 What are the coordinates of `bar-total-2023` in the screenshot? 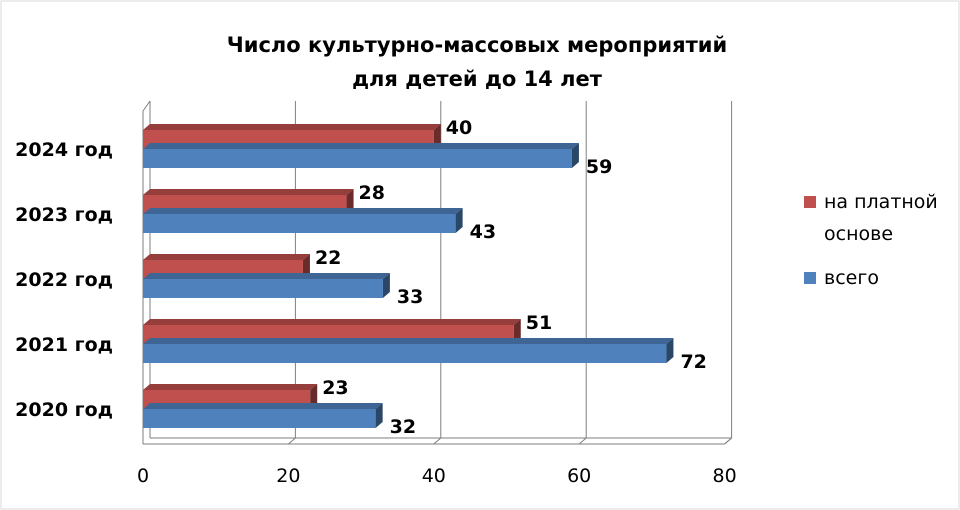 It's located at (303, 220).